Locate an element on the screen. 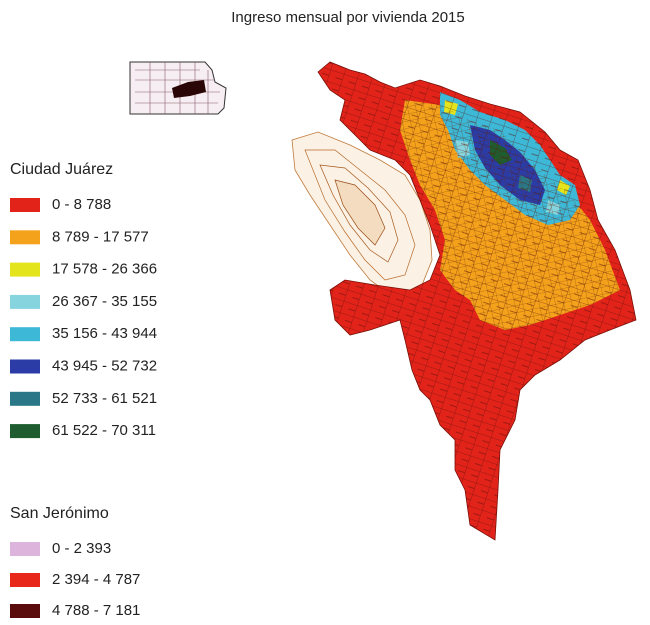 The width and height of the screenshot is (650, 625). legend-title: San Jerónimo is located at coordinates (59, 513).